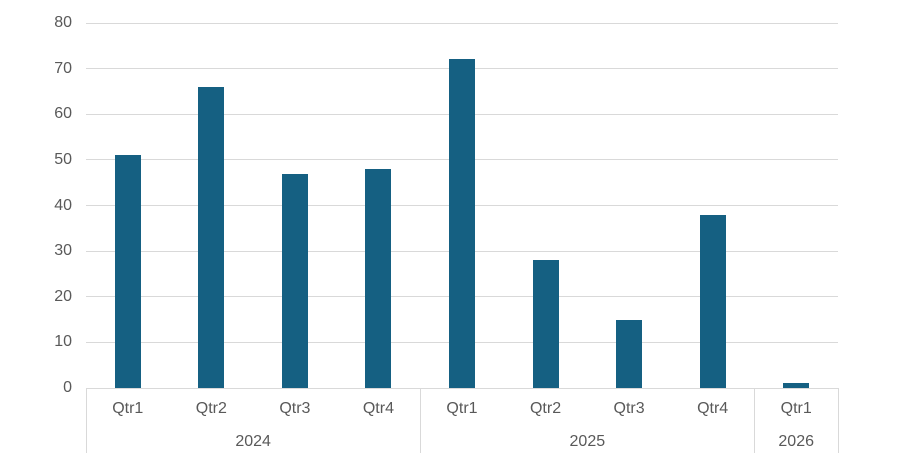 This screenshot has width=900, height=470. What do you see at coordinates (63, 159) in the screenshot?
I see `y-axis-tick-label: 50` at bounding box center [63, 159].